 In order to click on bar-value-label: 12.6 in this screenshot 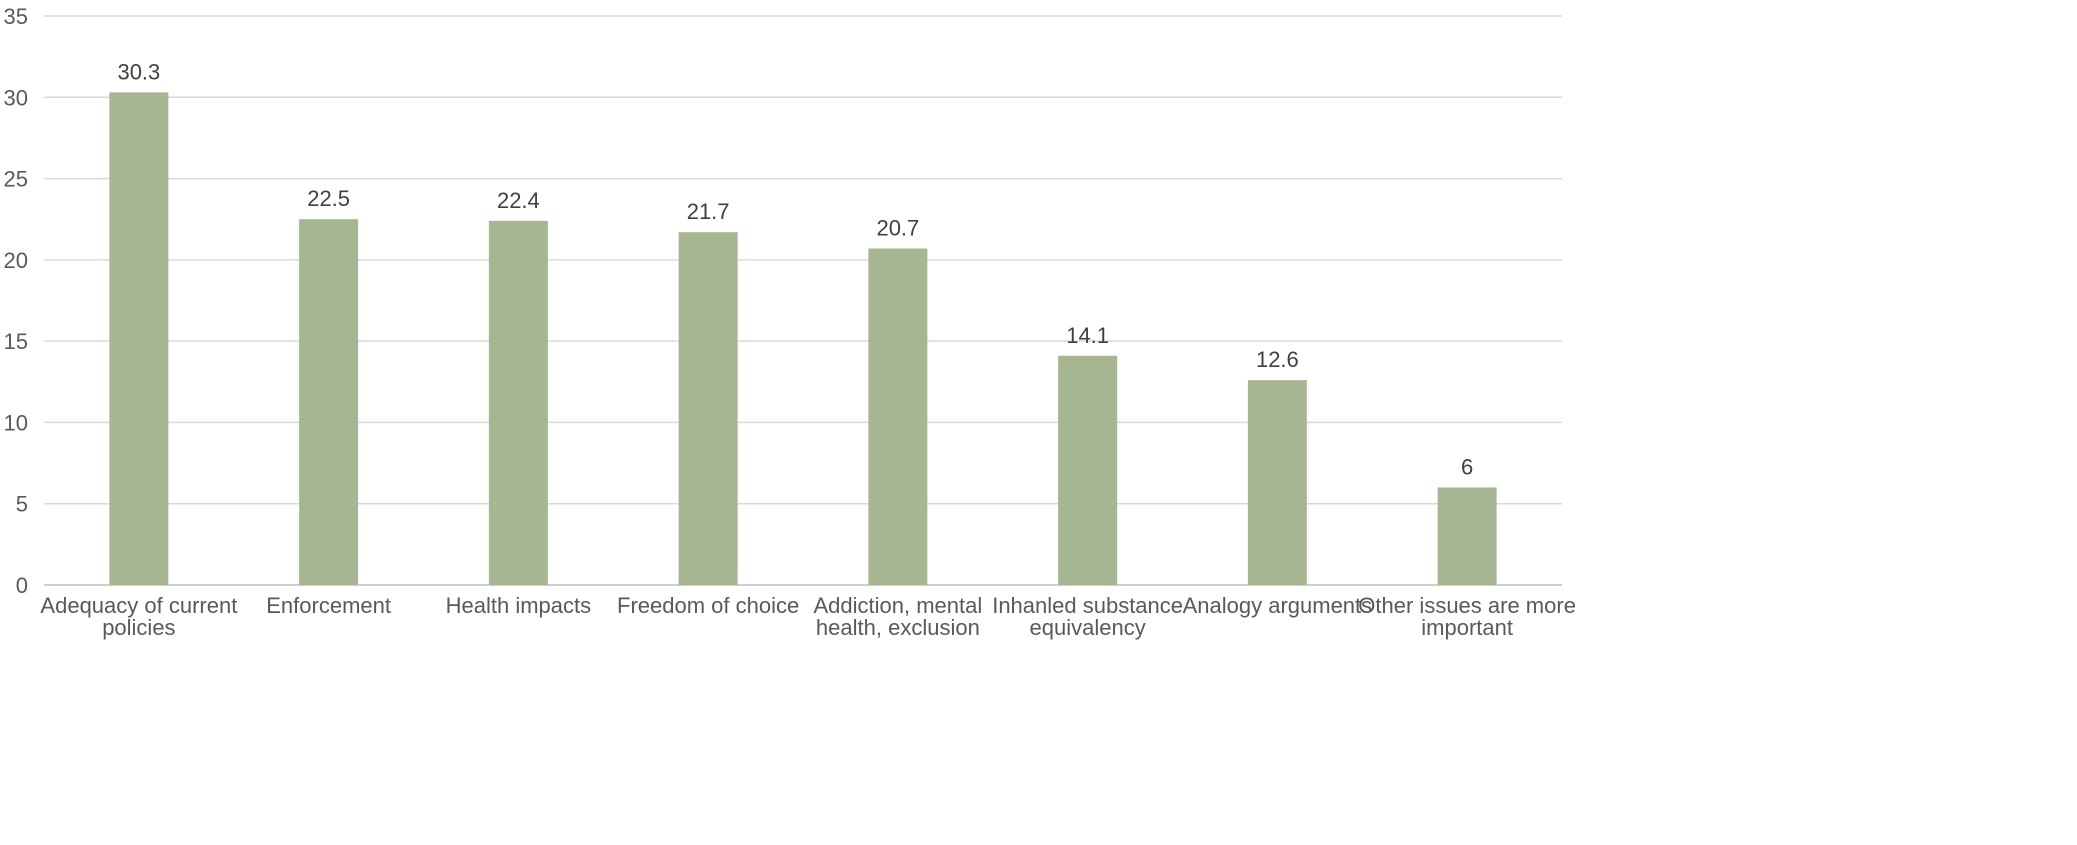, I will do `click(1277, 359)`.